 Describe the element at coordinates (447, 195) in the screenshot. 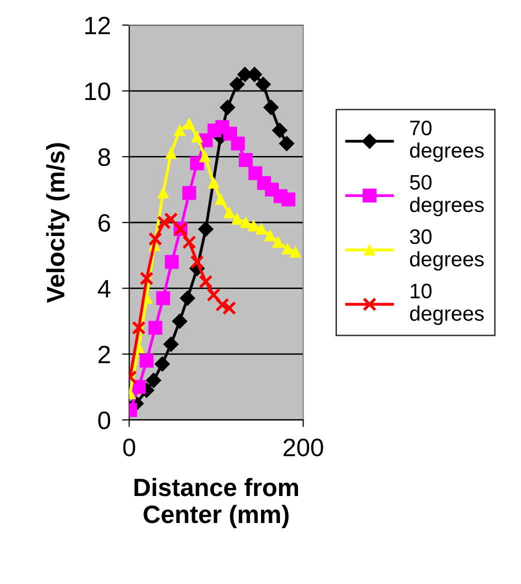

I see `legend-label: 50 degrees` at that location.